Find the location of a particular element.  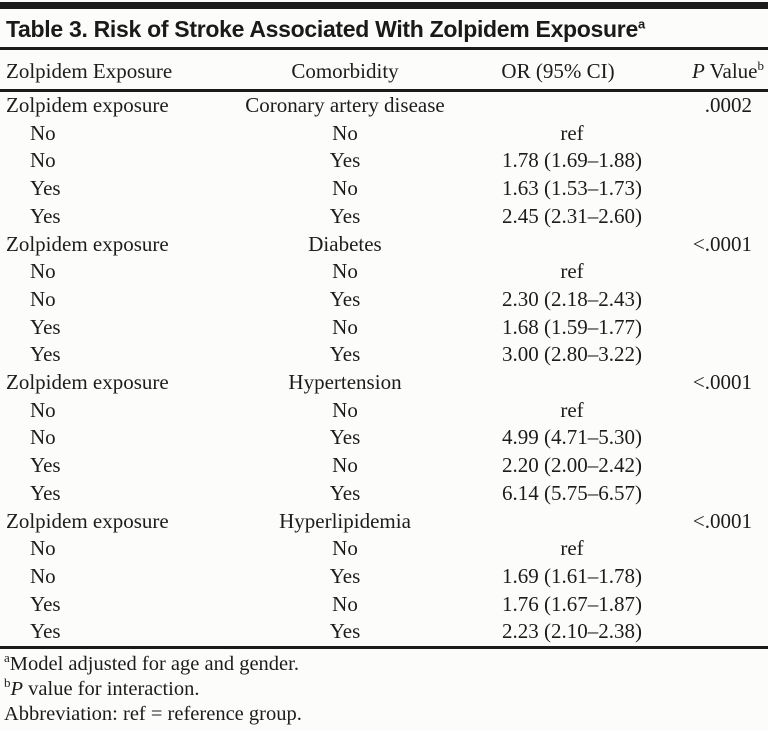

footnote-a-text: Model adjusted for age and gender. is located at coordinates (154, 664).